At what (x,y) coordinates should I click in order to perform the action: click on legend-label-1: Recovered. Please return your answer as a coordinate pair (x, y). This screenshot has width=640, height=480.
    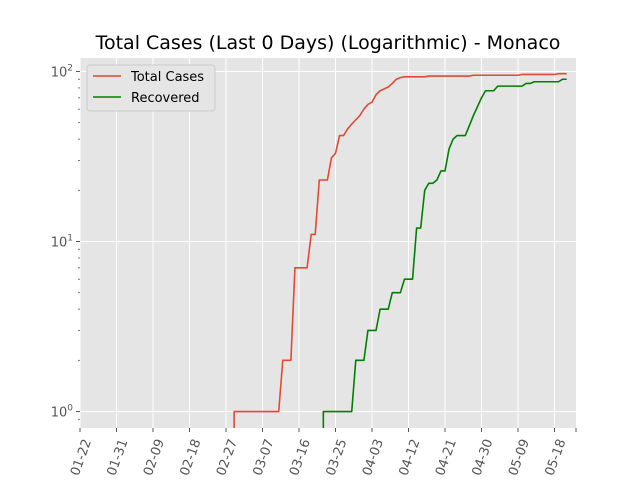
    Looking at the image, I should click on (165, 98).